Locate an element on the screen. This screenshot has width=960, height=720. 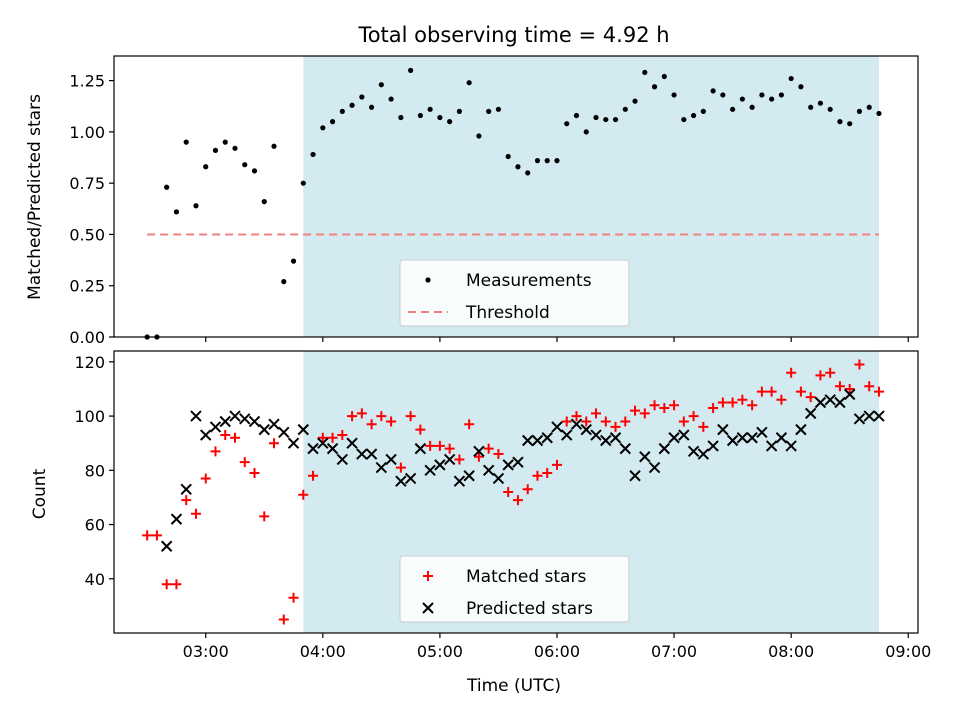
legend-label: Measurements is located at coordinates (529, 281).